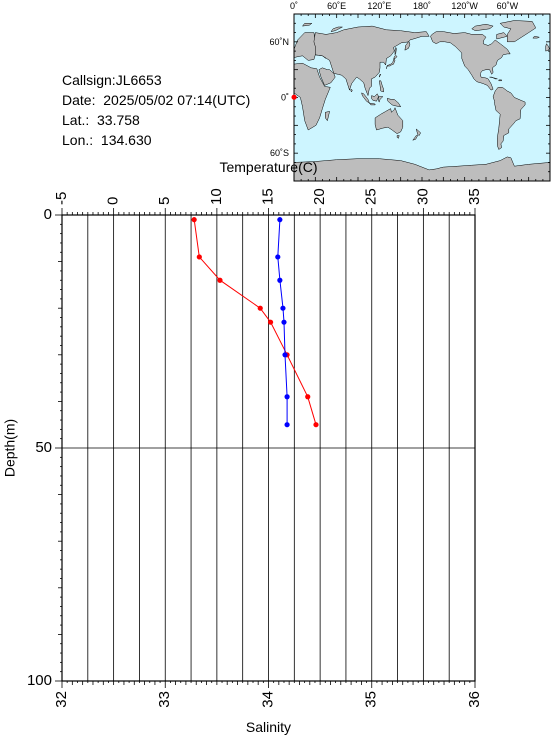  Describe the element at coordinates (371, 699) in the screenshot. I see `salinity-tick-label: 35` at that location.